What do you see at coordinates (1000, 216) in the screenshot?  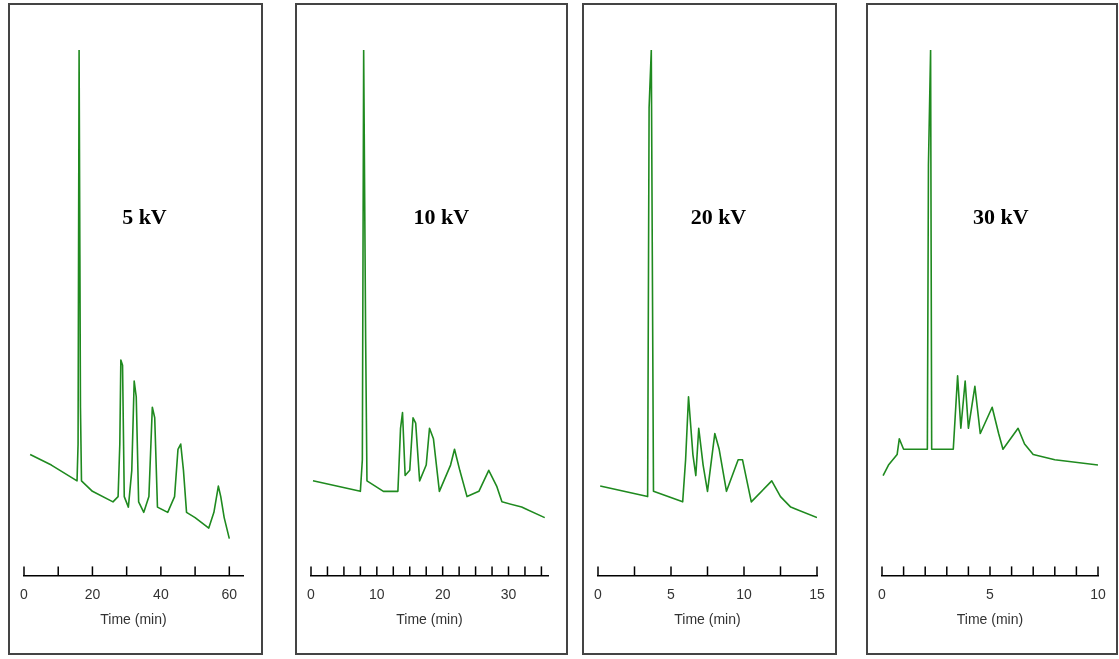 I see `annotation: 30 kV` at bounding box center [1000, 216].